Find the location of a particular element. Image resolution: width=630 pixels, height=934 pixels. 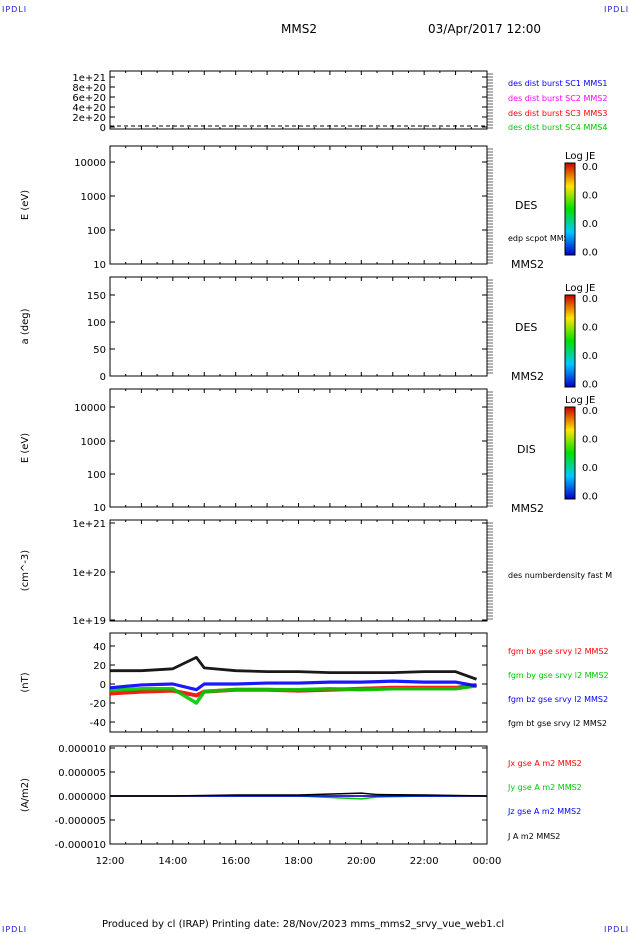

panel-6-ylabel: (A/m2) is located at coordinates (25, 795).